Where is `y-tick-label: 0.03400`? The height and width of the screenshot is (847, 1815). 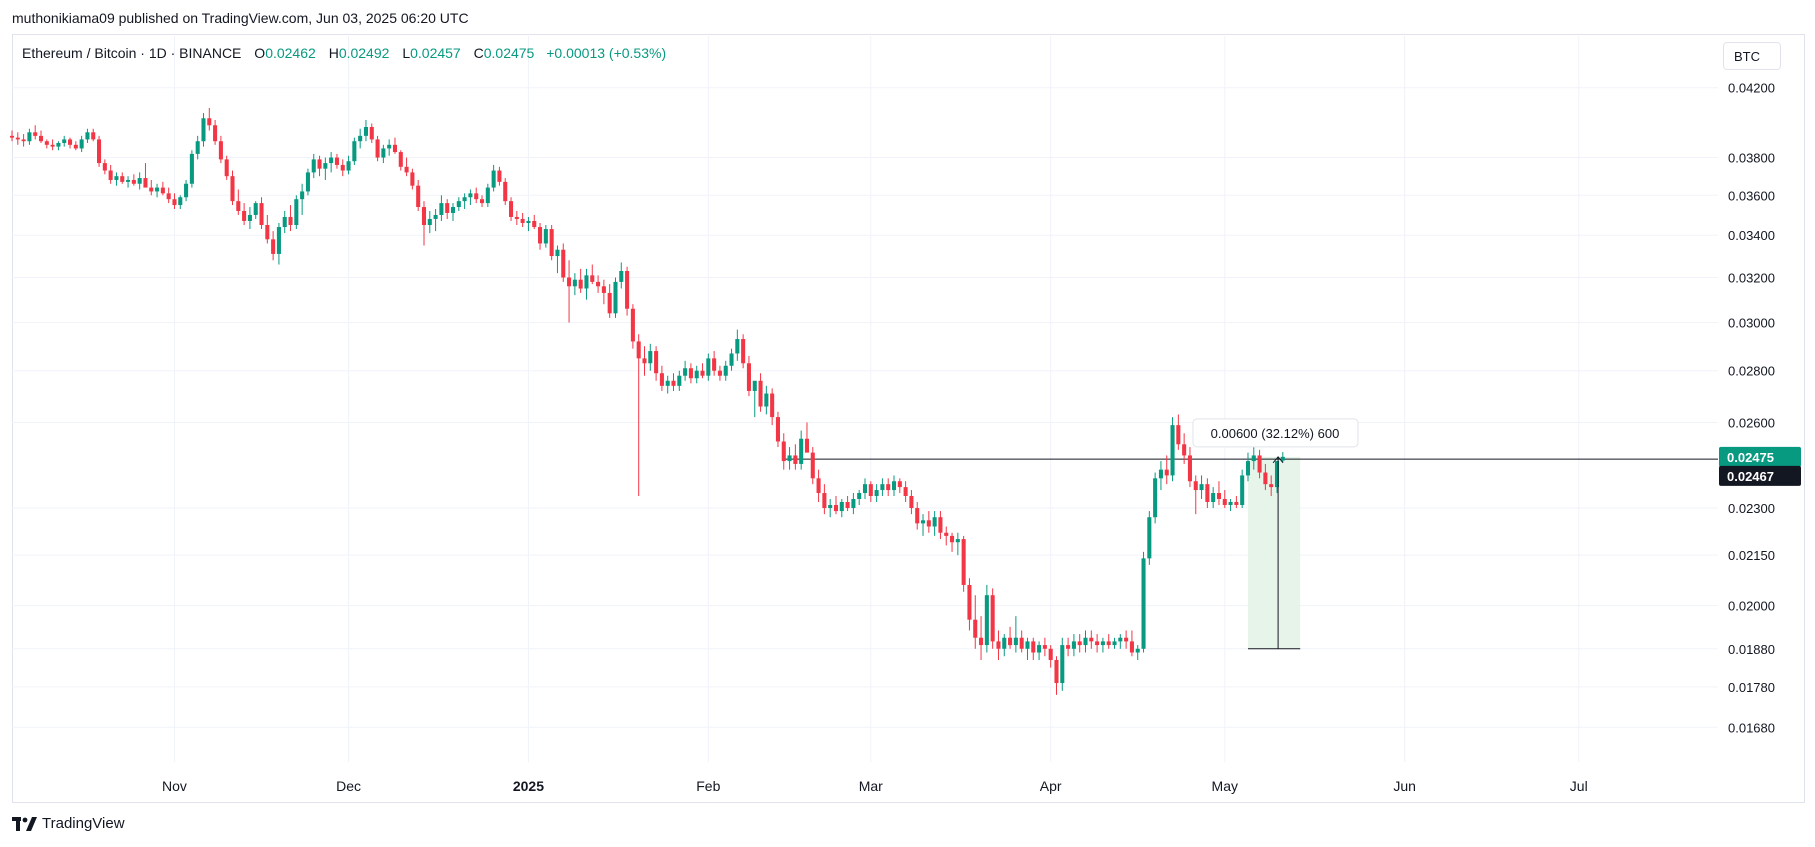 y-tick-label: 0.03400 is located at coordinates (1751, 235).